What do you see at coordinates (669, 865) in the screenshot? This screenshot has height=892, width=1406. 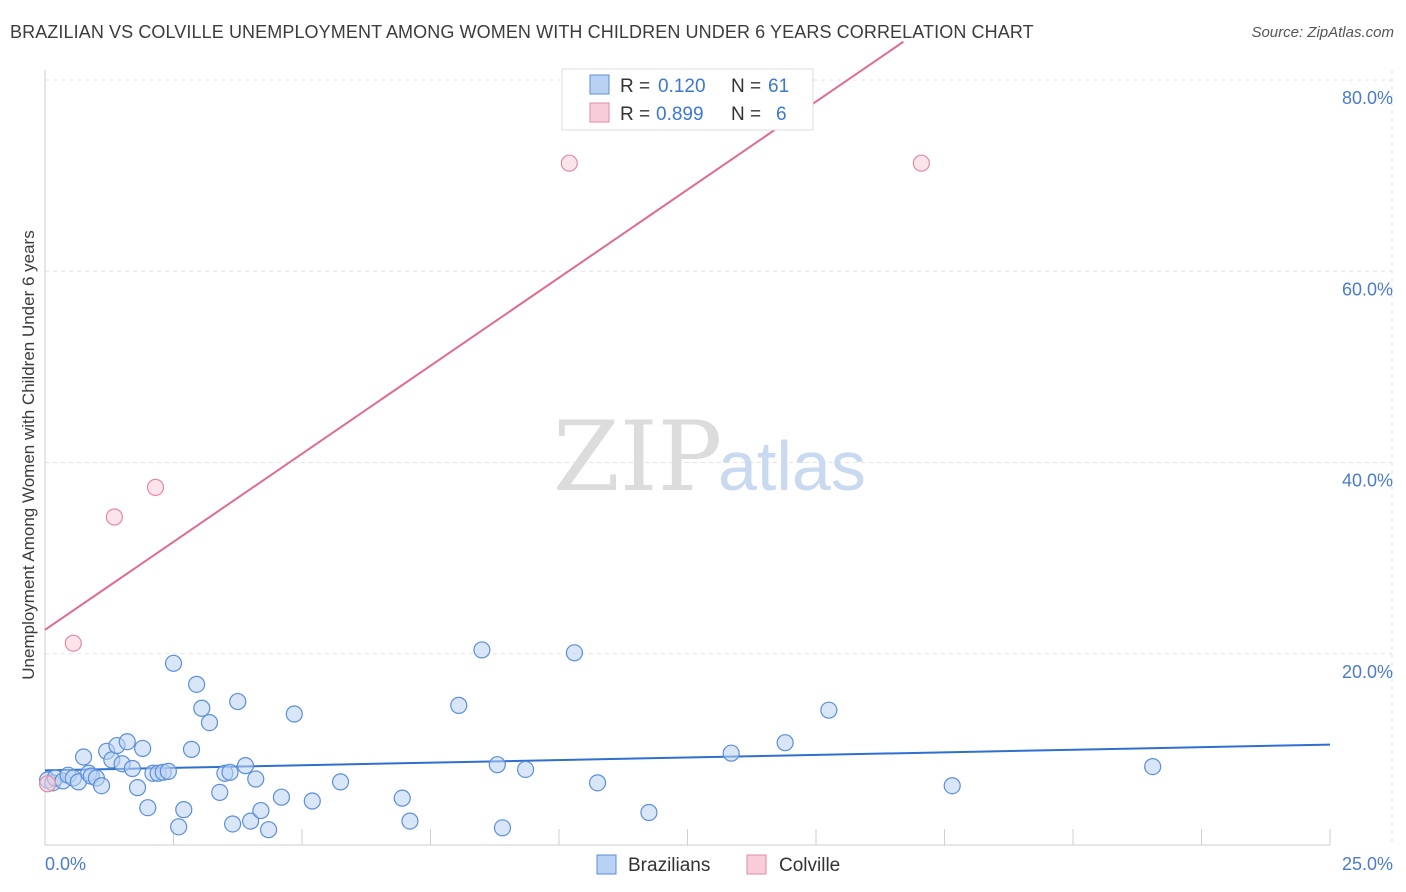 I see `legend-label-brazilians: Brazilians` at bounding box center [669, 865].